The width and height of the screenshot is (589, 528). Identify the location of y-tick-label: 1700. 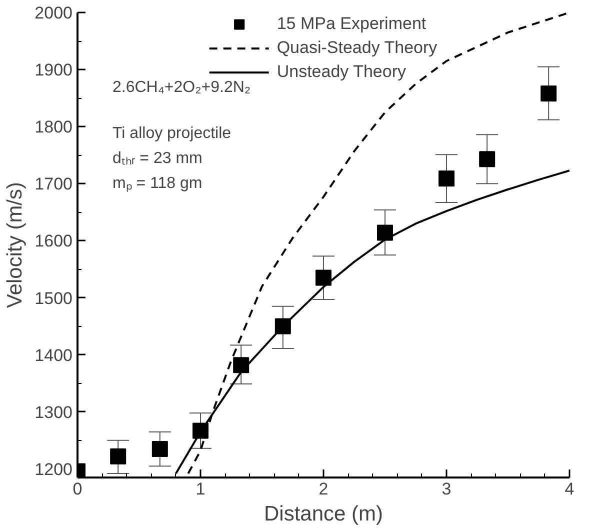
(53, 184).